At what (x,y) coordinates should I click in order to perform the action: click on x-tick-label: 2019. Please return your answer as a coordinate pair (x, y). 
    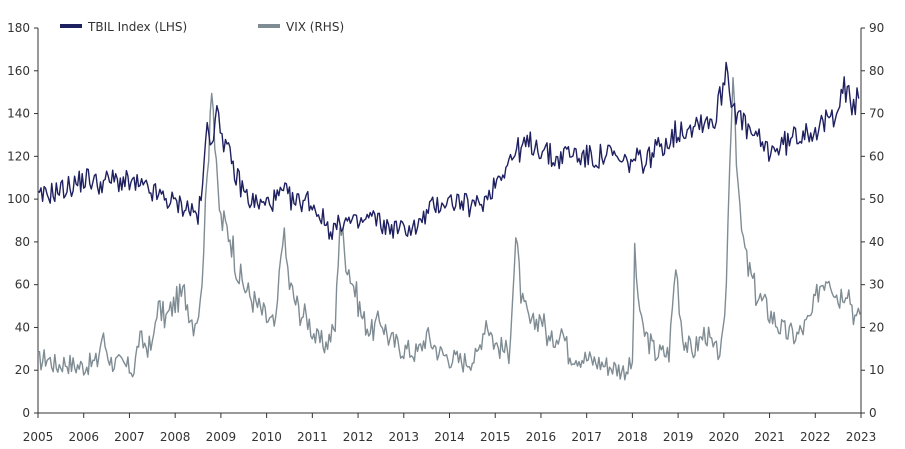
    Looking at the image, I should click on (678, 437).